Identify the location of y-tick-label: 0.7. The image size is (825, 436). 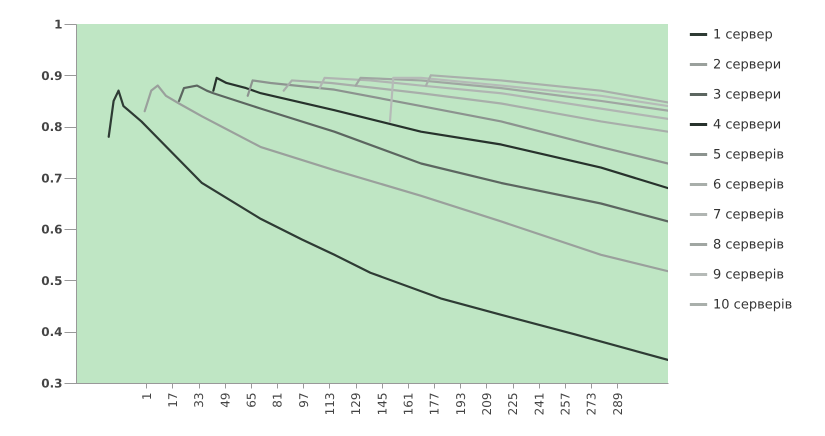
(51, 178).